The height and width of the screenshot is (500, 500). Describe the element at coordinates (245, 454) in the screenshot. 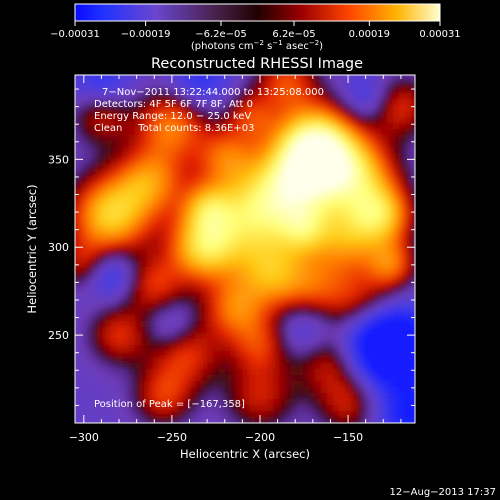

I see `x-axis-label: Heliocentric X (arcsec)` at that location.